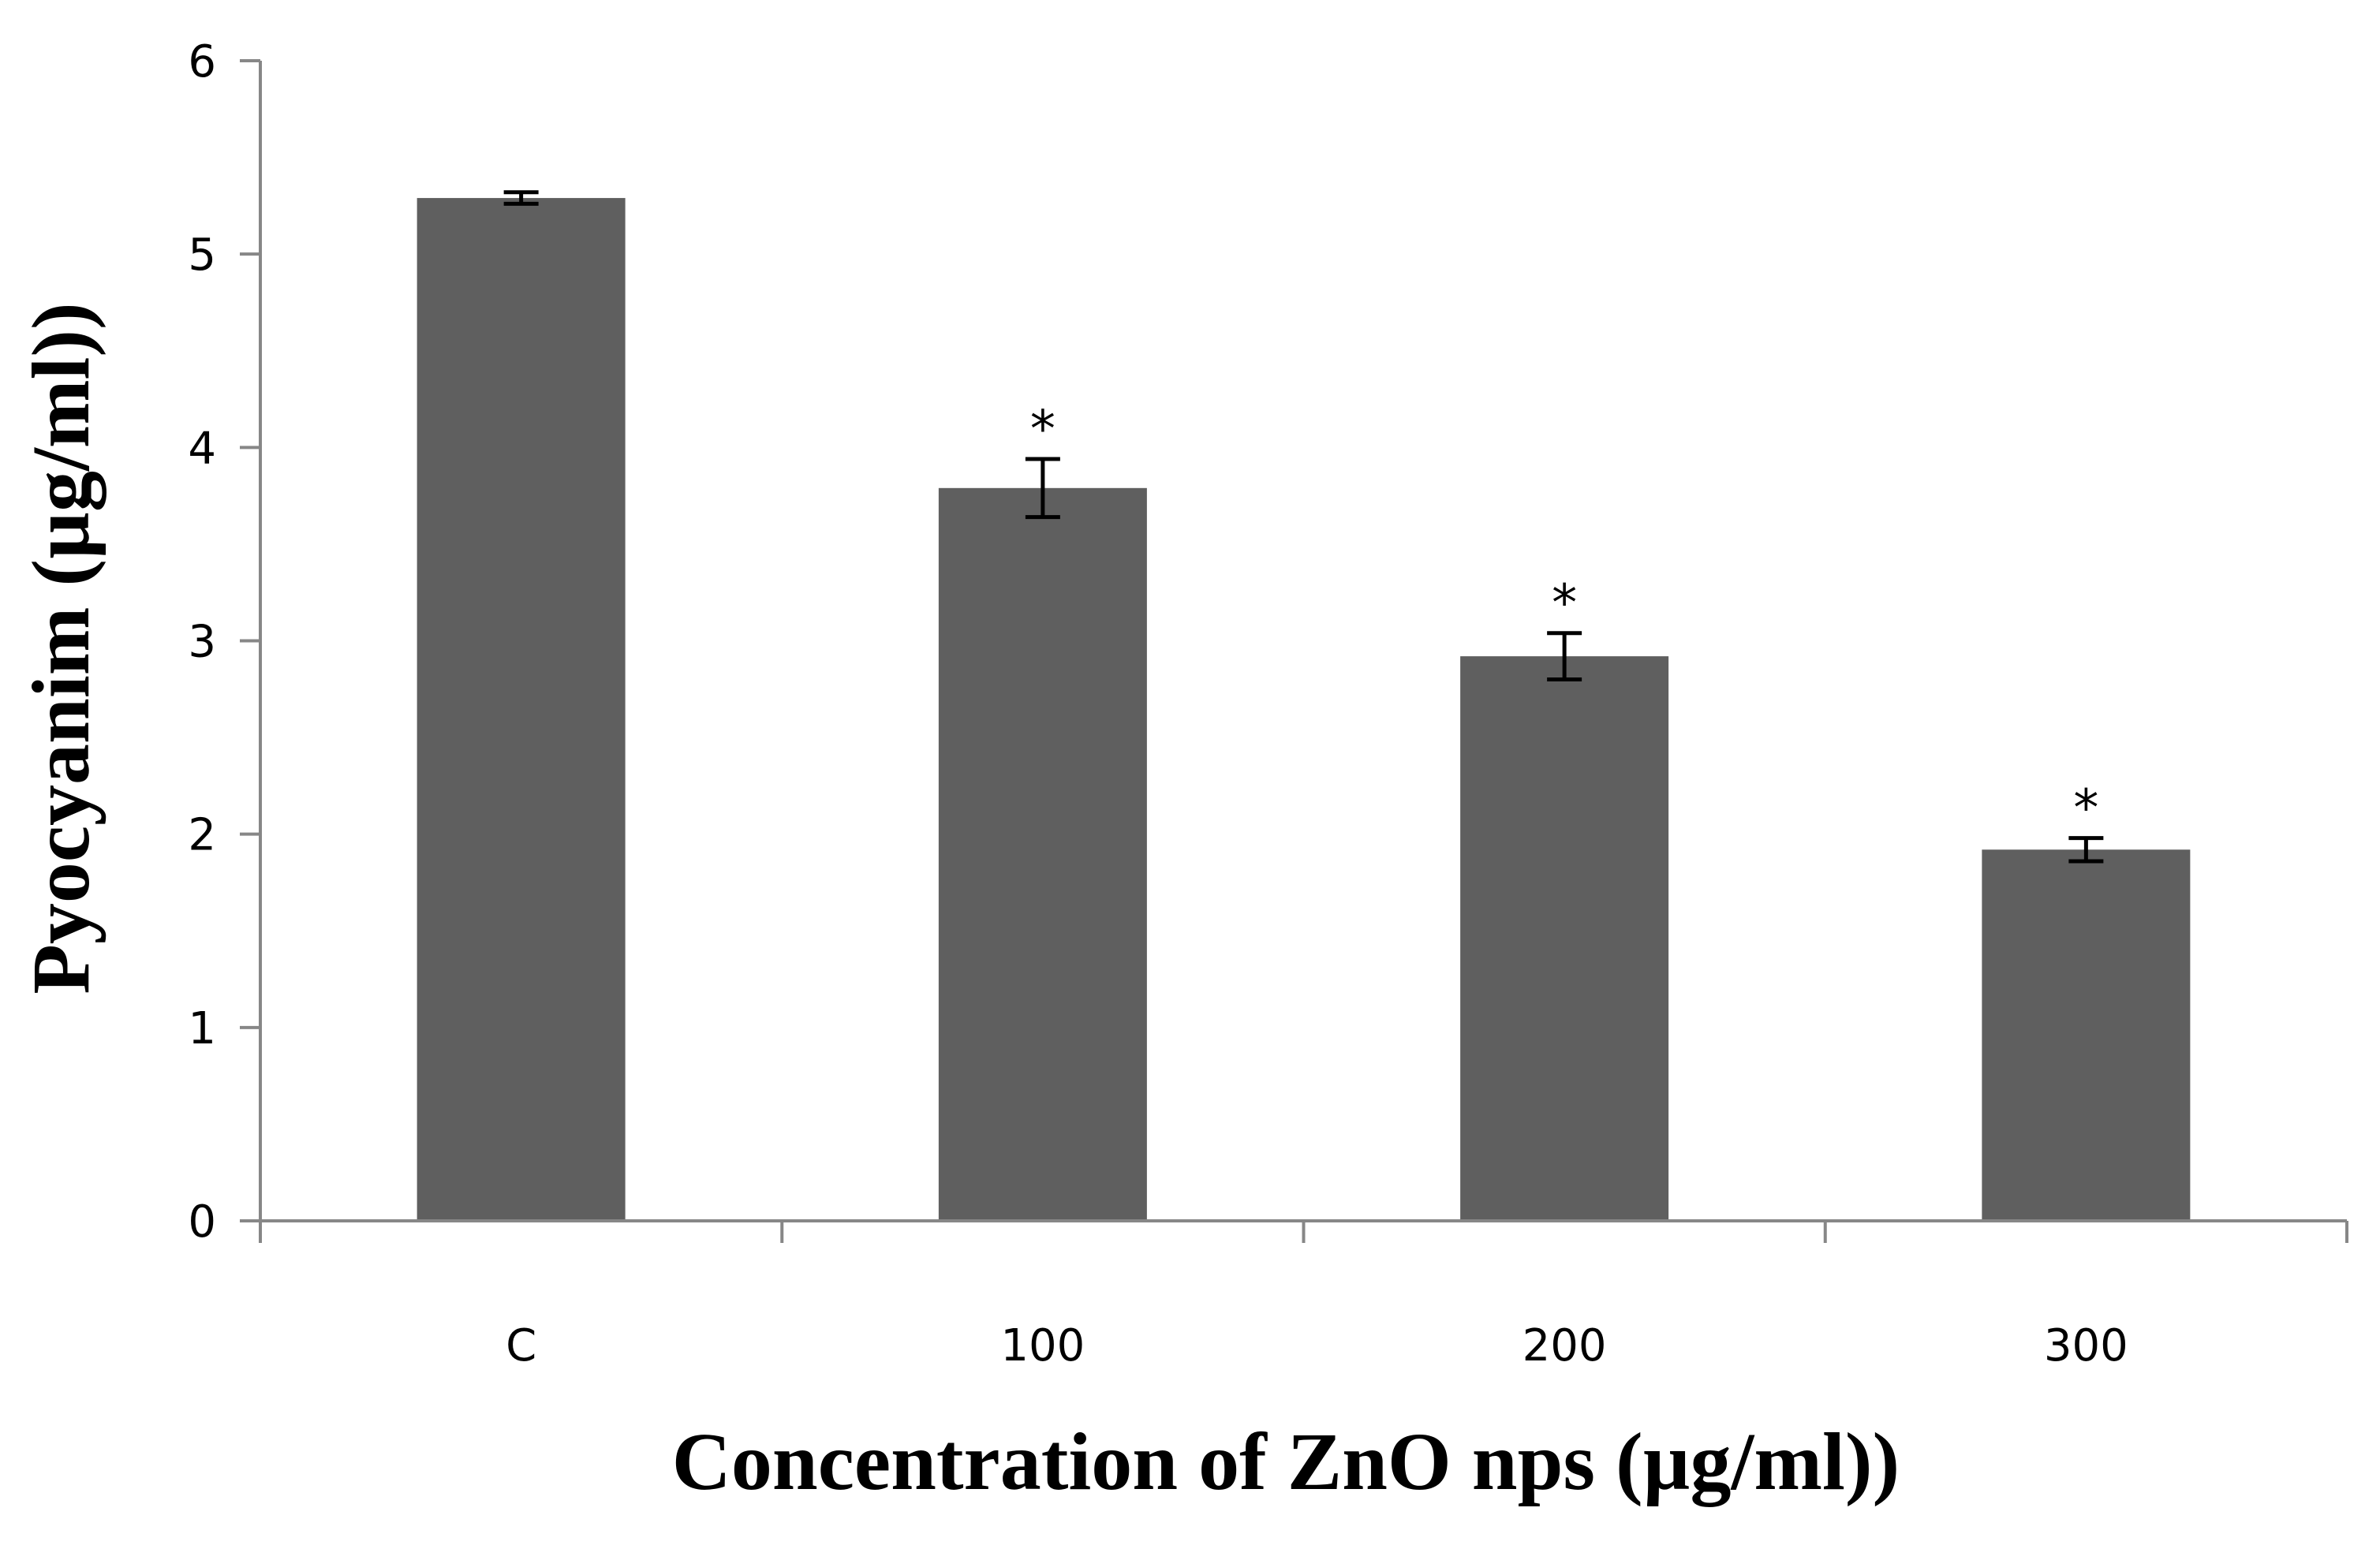  What do you see at coordinates (202, 448) in the screenshot?
I see `y-tick-label: 4` at bounding box center [202, 448].